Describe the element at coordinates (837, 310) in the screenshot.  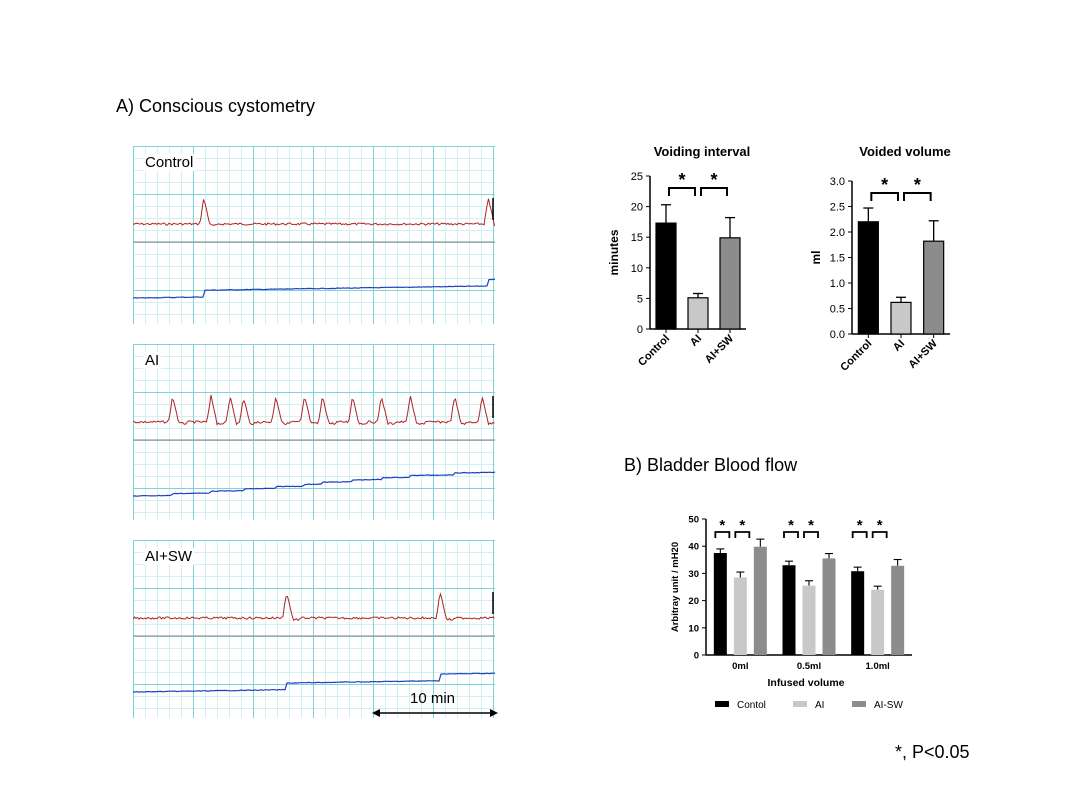
I see `y-tick-label: 0.5` at that location.